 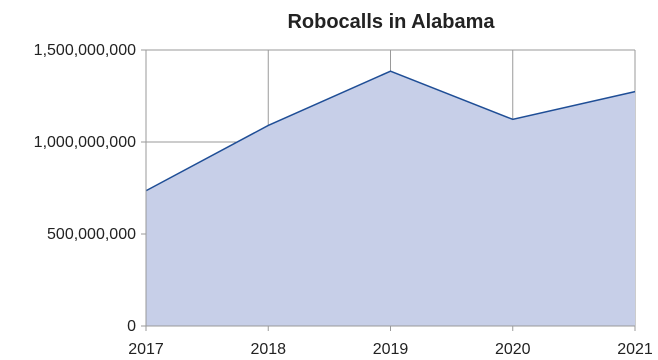 What do you see at coordinates (513, 349) in the screenshot?
I see `x-tick-label: 2020` at bounding box center [513, 349].